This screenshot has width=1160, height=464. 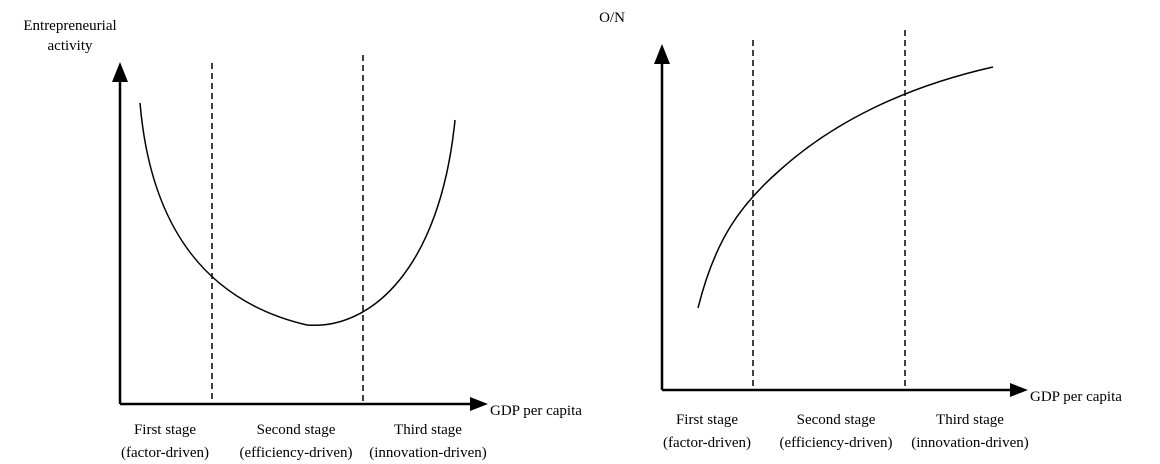 I want to click on y-label: activity, so click(x=70, y=46).